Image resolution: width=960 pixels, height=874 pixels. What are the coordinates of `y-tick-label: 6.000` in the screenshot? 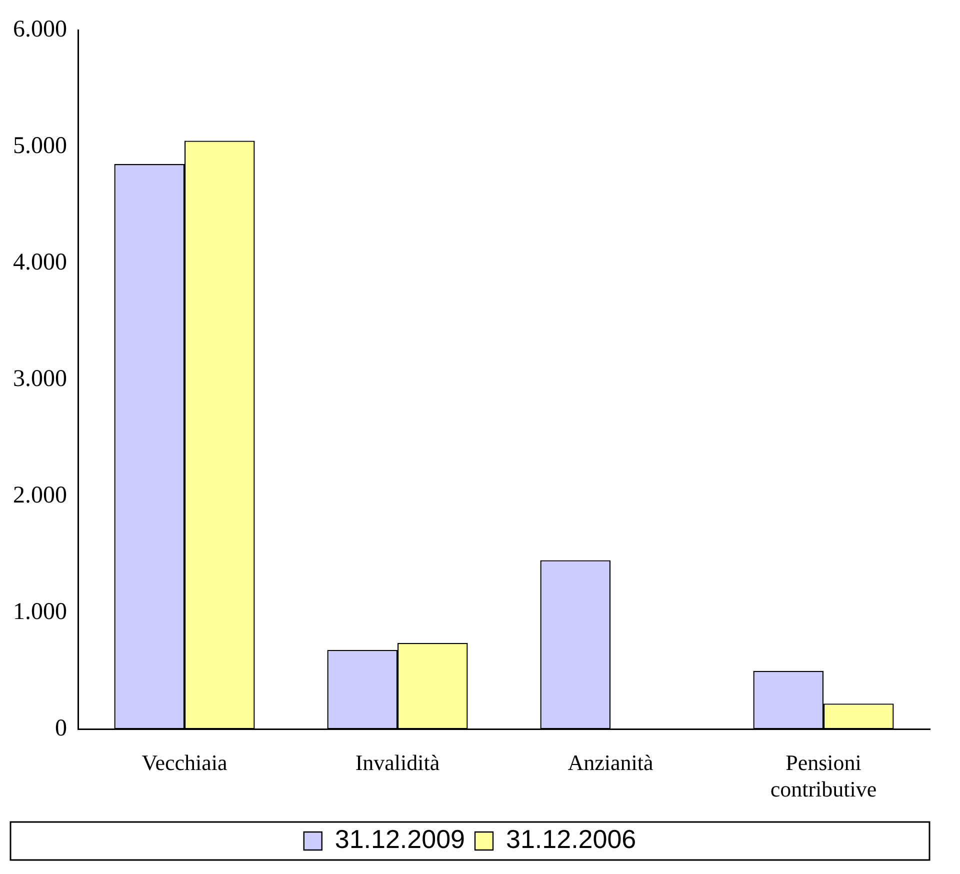 It's located at (40, 29).